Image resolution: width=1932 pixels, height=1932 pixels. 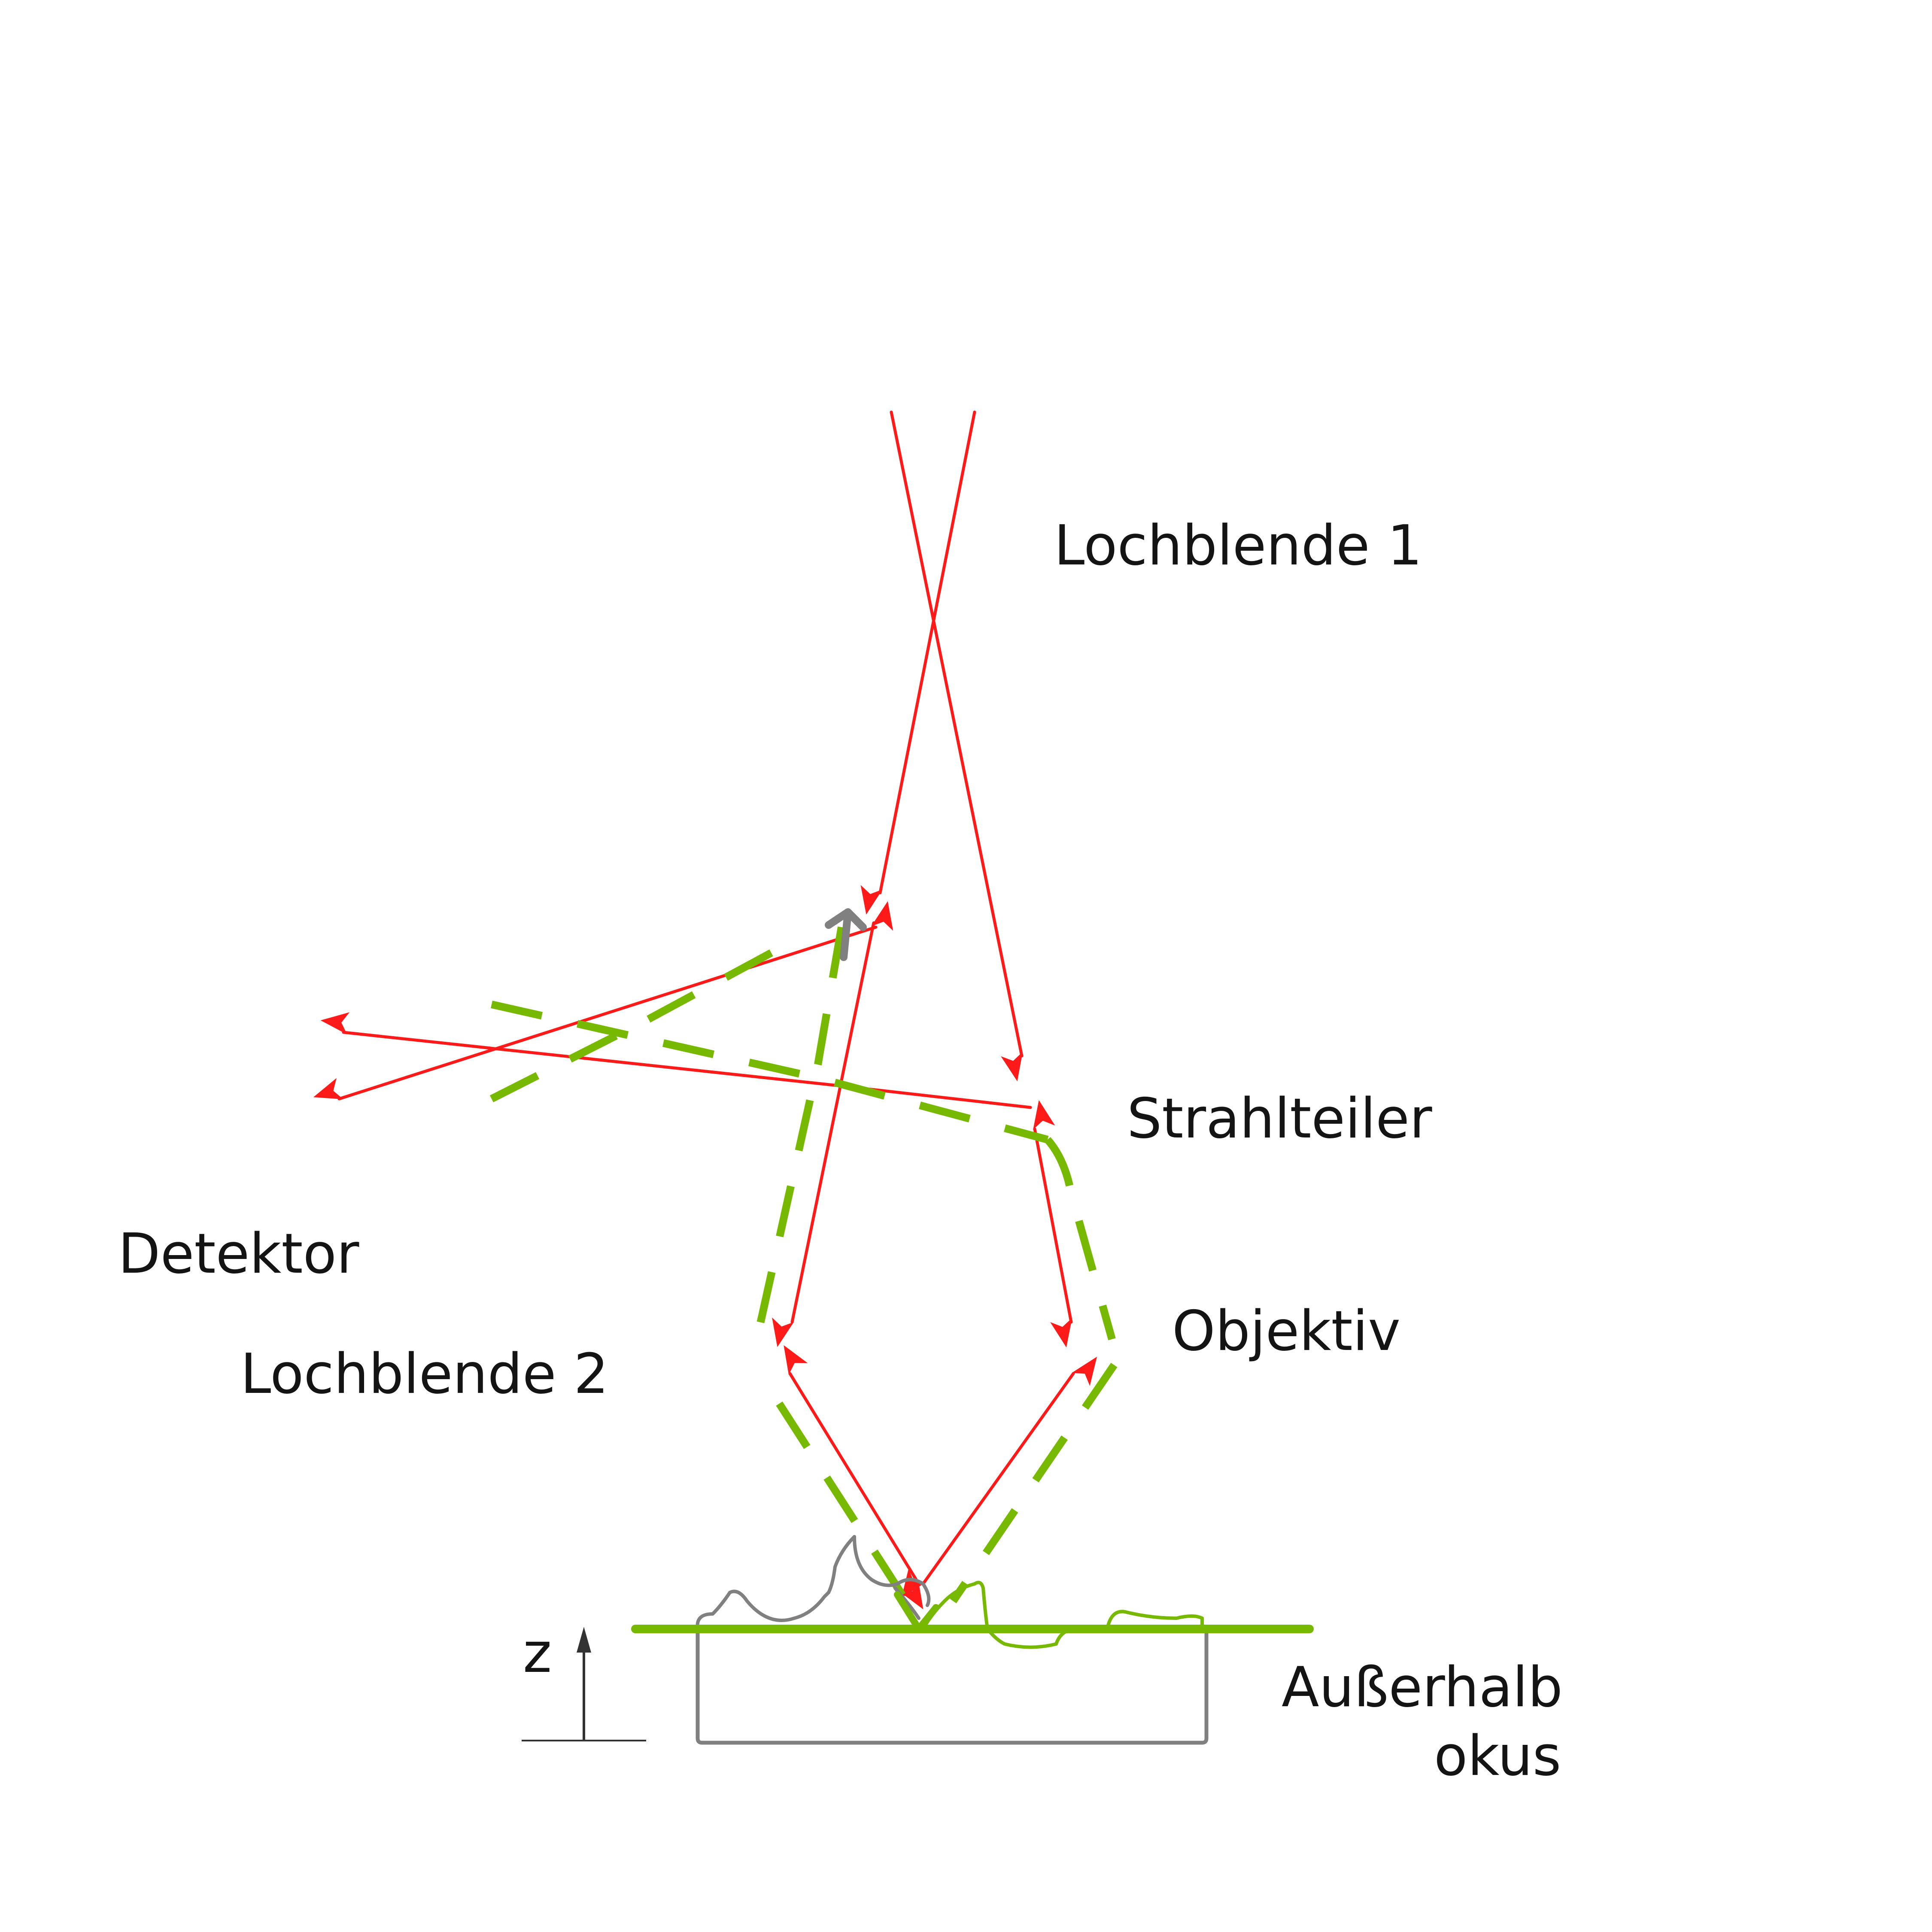 What do you see at coordinates (584, 1640) in the screenshot?
I see `z-axis-arrow-icon` at bounding box center [584, 1640].